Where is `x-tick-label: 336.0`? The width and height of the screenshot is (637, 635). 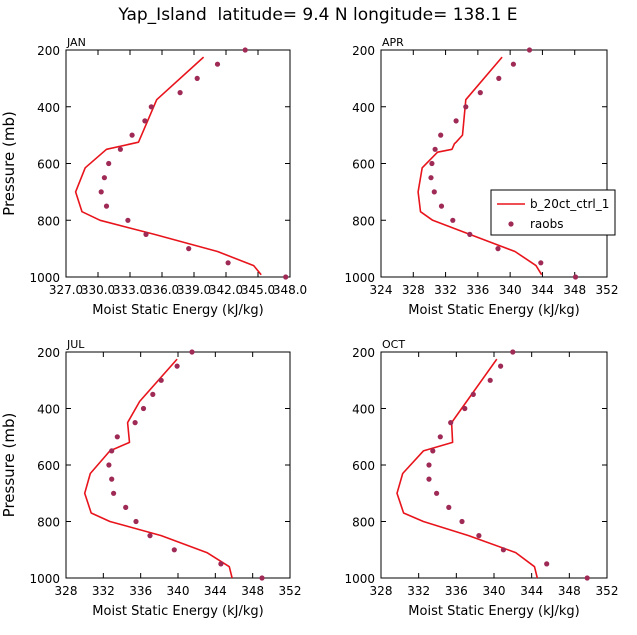
x-tick-label: 336.0 is located at coordinates (162, 290).